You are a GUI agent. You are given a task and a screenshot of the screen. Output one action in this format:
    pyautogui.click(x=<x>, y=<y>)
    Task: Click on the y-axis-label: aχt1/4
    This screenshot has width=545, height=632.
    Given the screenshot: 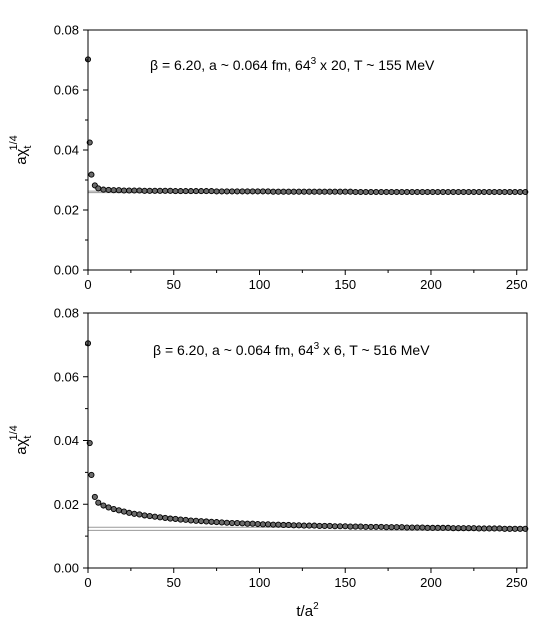 What is the action you would take?
    pyautogui.click(x=21, y=150)
    